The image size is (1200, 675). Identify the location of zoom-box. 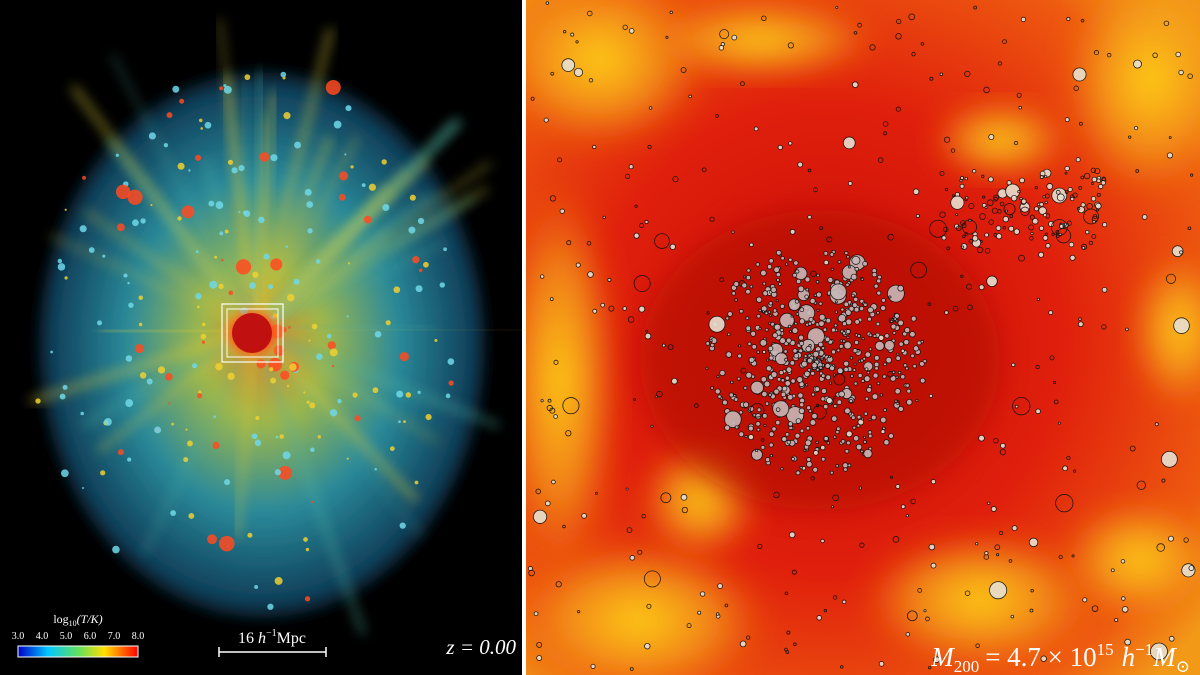
(252, 333).